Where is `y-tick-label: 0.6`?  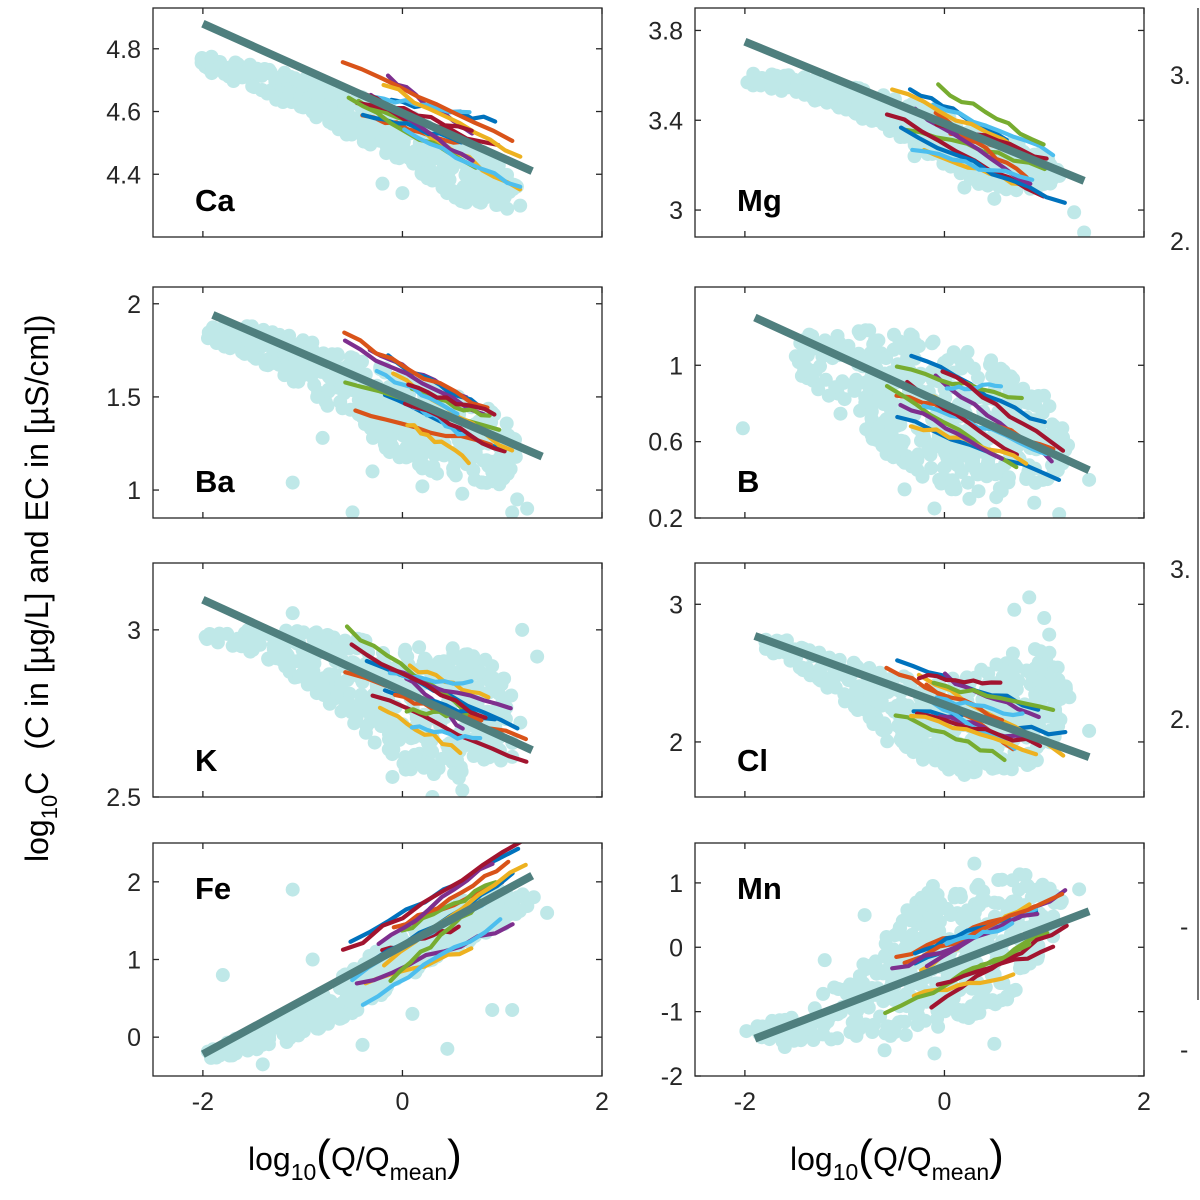 y-tick-label: 0.6 is located at coordinates (665, 443).